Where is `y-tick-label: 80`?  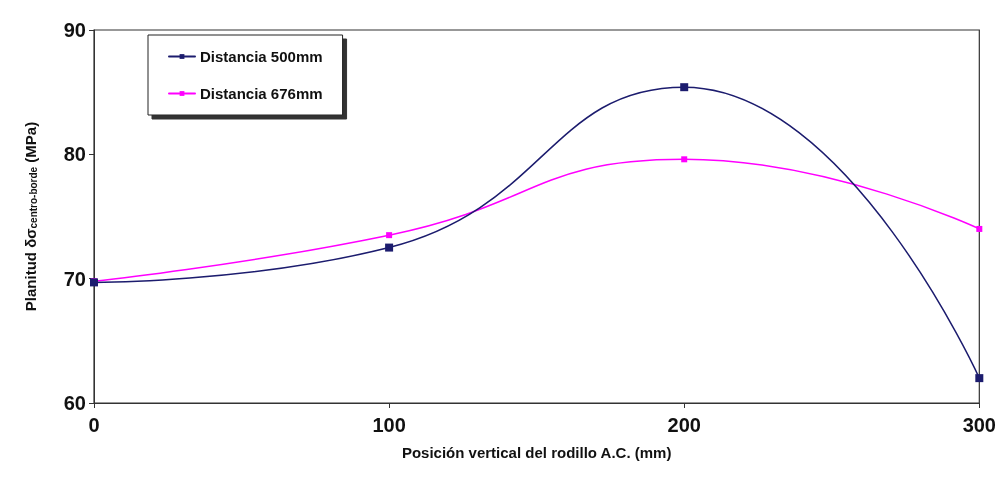
y-tick-label: 80 is located at coordinates (74, 154).